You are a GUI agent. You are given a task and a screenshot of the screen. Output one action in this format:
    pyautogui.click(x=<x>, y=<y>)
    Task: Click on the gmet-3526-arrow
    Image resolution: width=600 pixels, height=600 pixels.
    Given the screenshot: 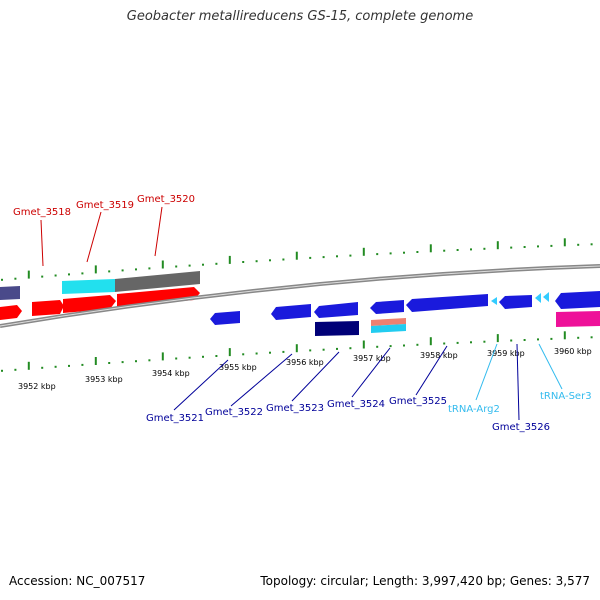 What is the action you would take?
    pyautogui.click(x=515, y=302)
    